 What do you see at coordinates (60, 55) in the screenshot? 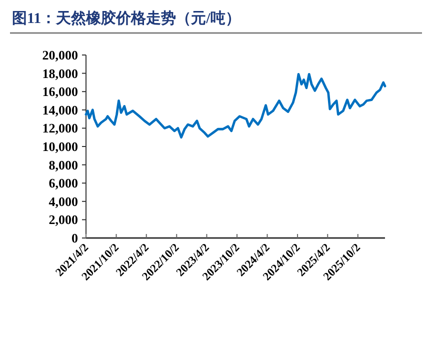
I see `y-tick-label: 20,000` at bounding box center [60, 55].